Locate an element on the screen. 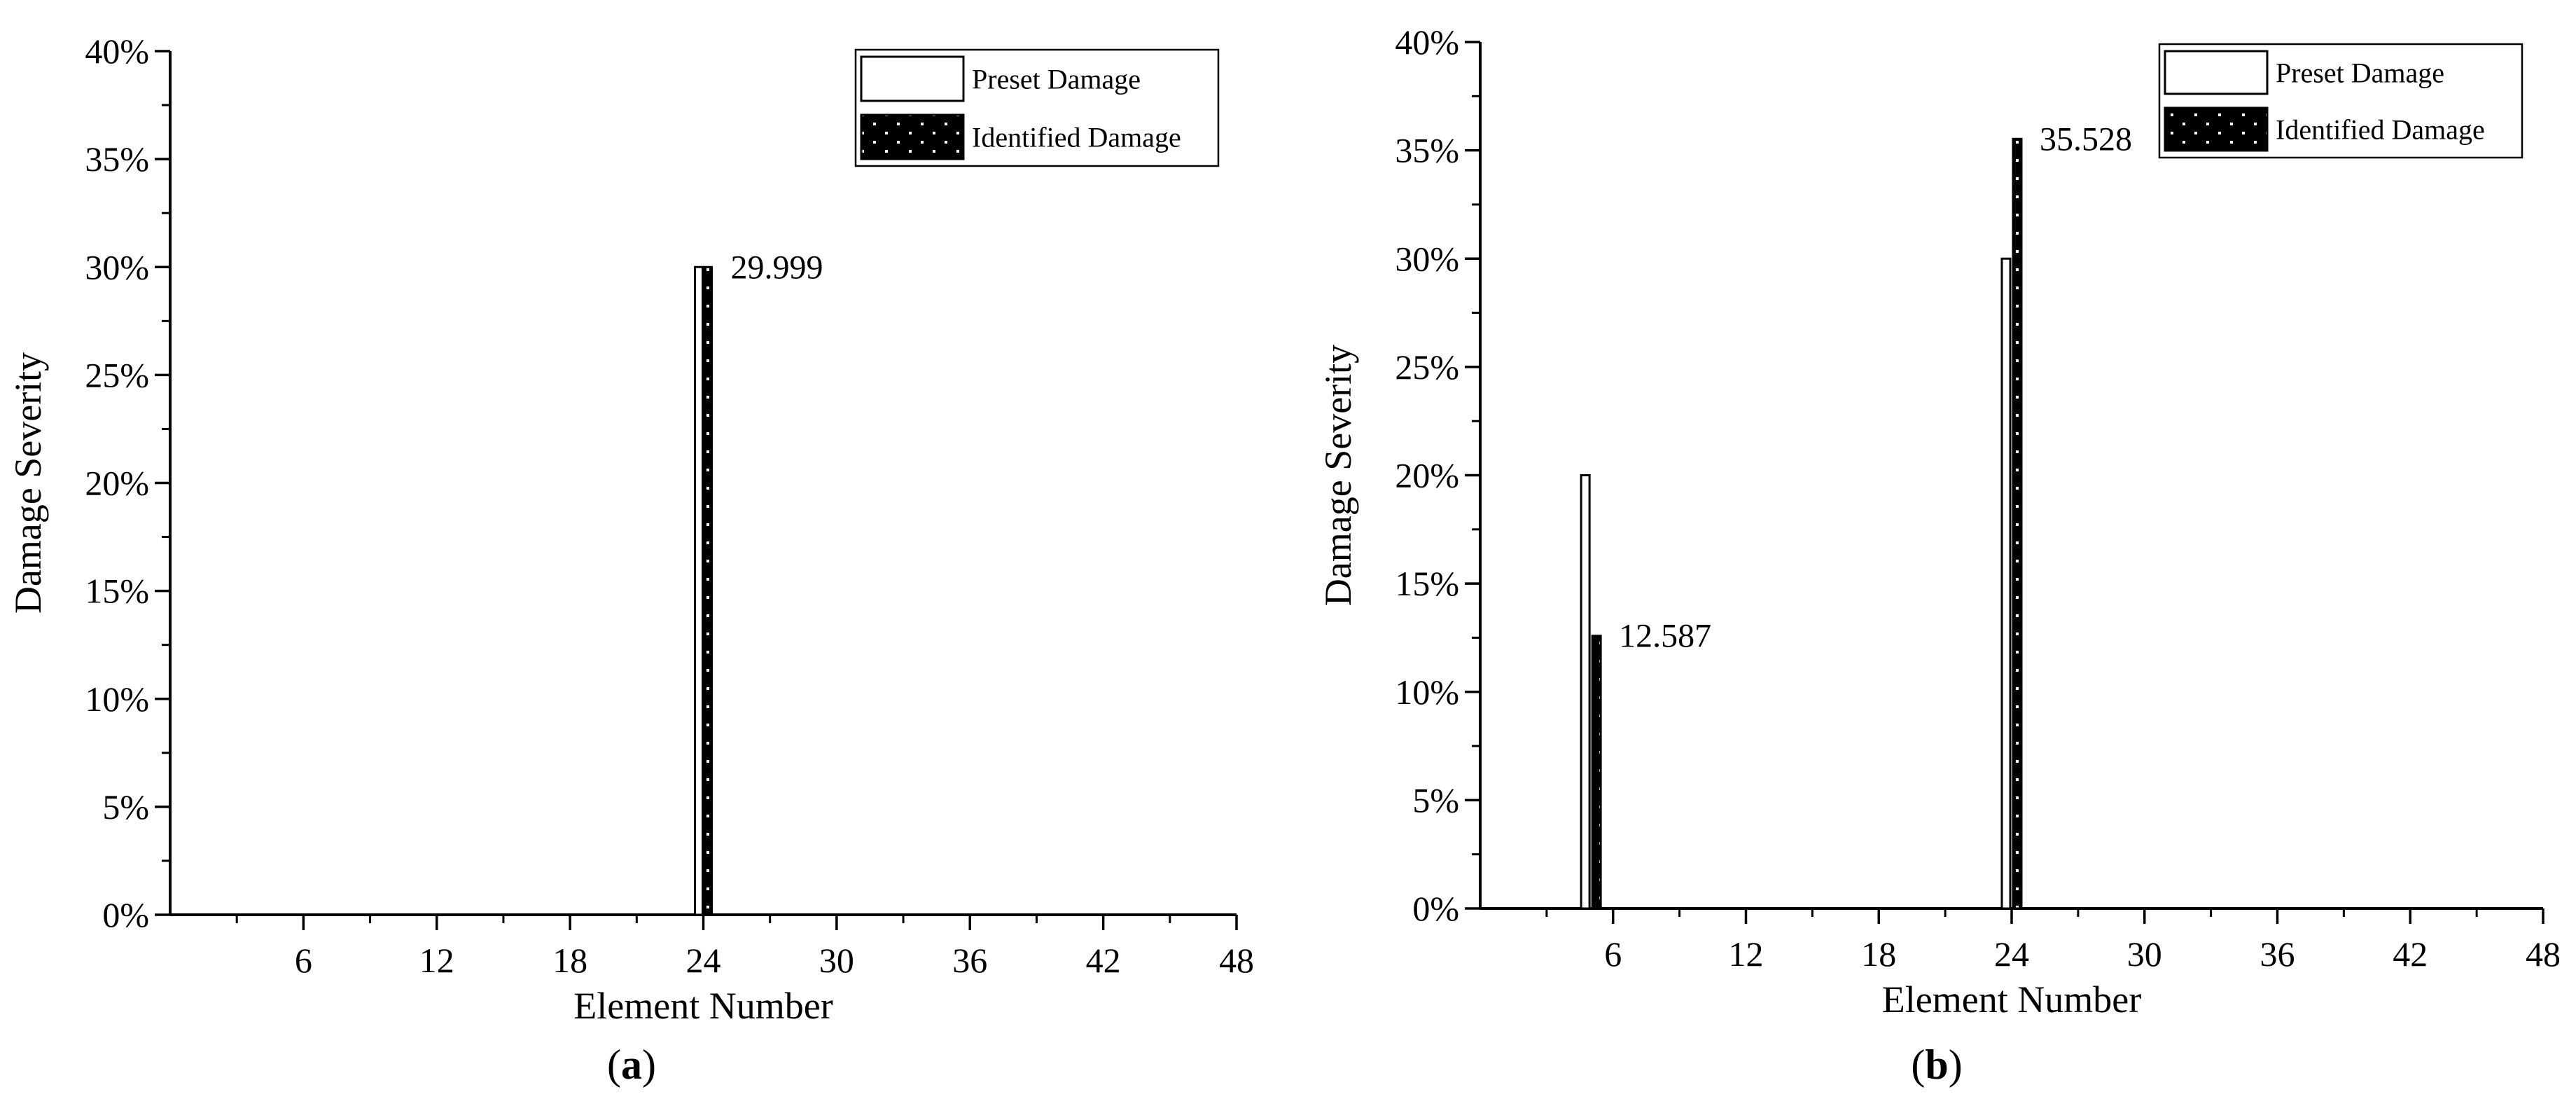  data-label: 35.528 is located at coordinates (2086, 139).